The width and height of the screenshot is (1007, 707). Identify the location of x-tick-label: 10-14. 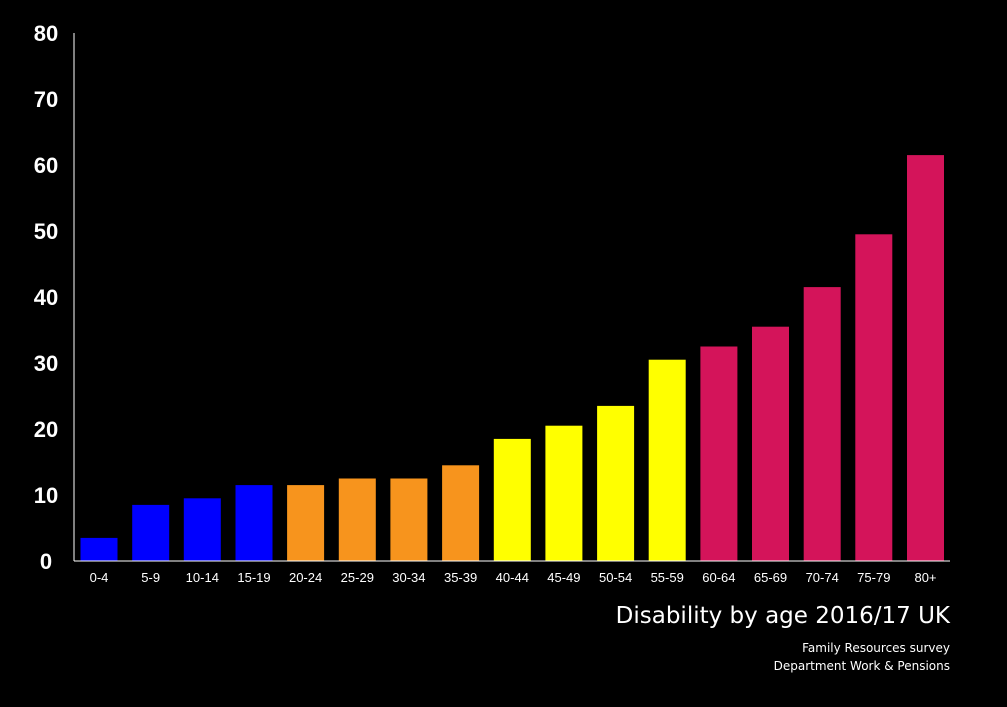
(202, 577).